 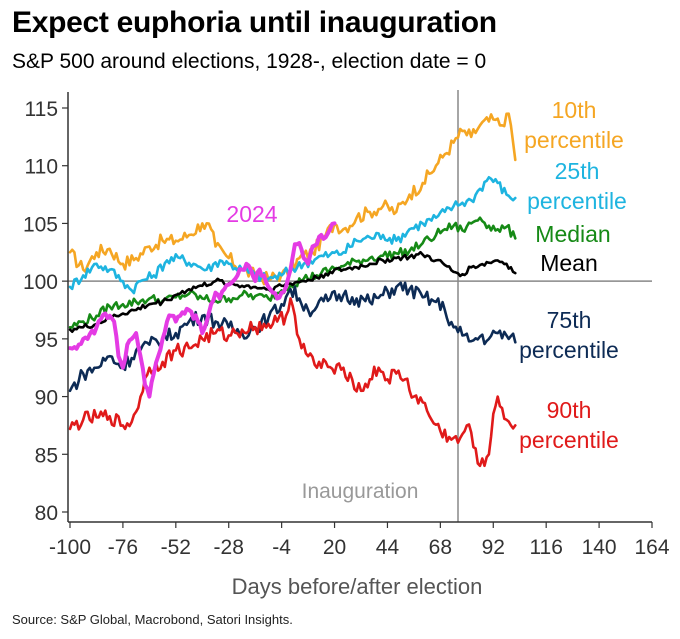 I want to click on chart-title: Expect euphoria until inauguration, so click(x=254, y=22).